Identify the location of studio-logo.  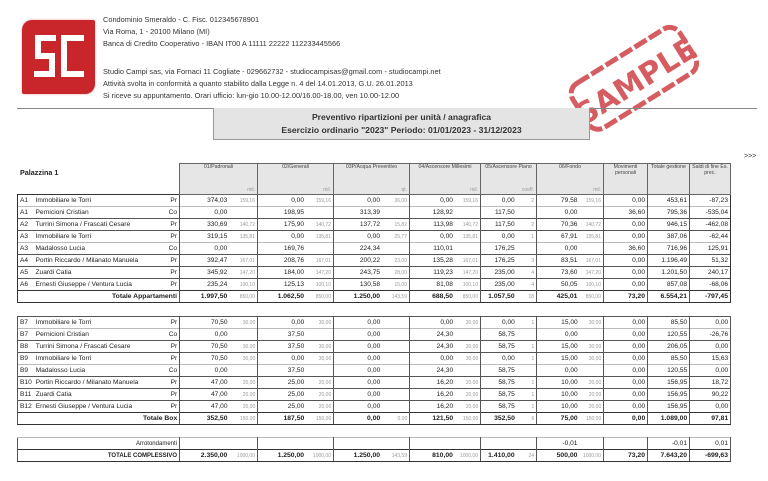
(58, 57).